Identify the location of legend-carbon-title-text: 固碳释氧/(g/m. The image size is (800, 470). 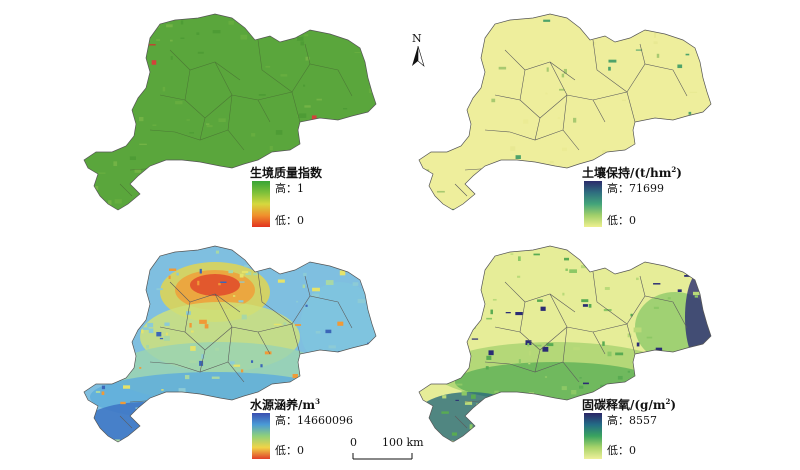
(624, 405).